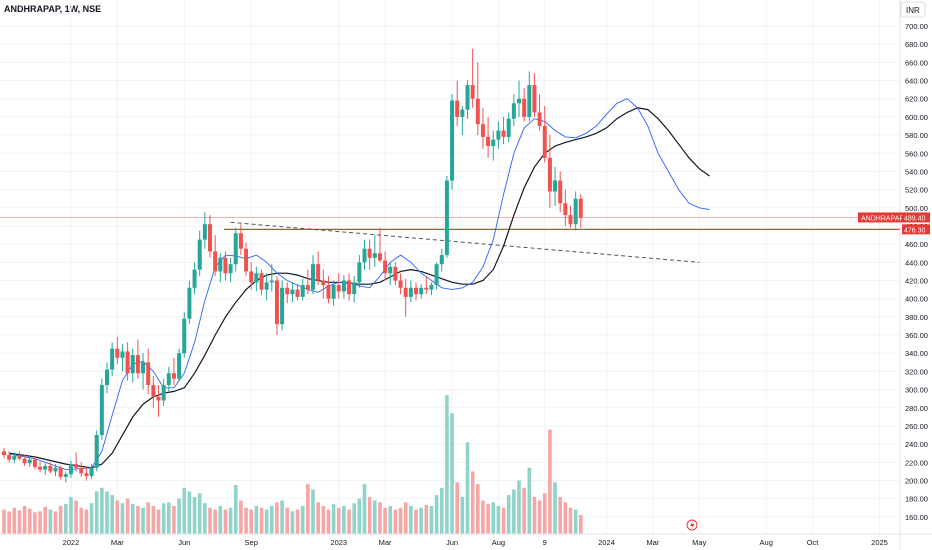 This screenshot has height=550, width=932. What do you see at coordinates (916, 208) in the screenshot?
I see `y-tick-label: 500.00` at bounding box center [916, 208].